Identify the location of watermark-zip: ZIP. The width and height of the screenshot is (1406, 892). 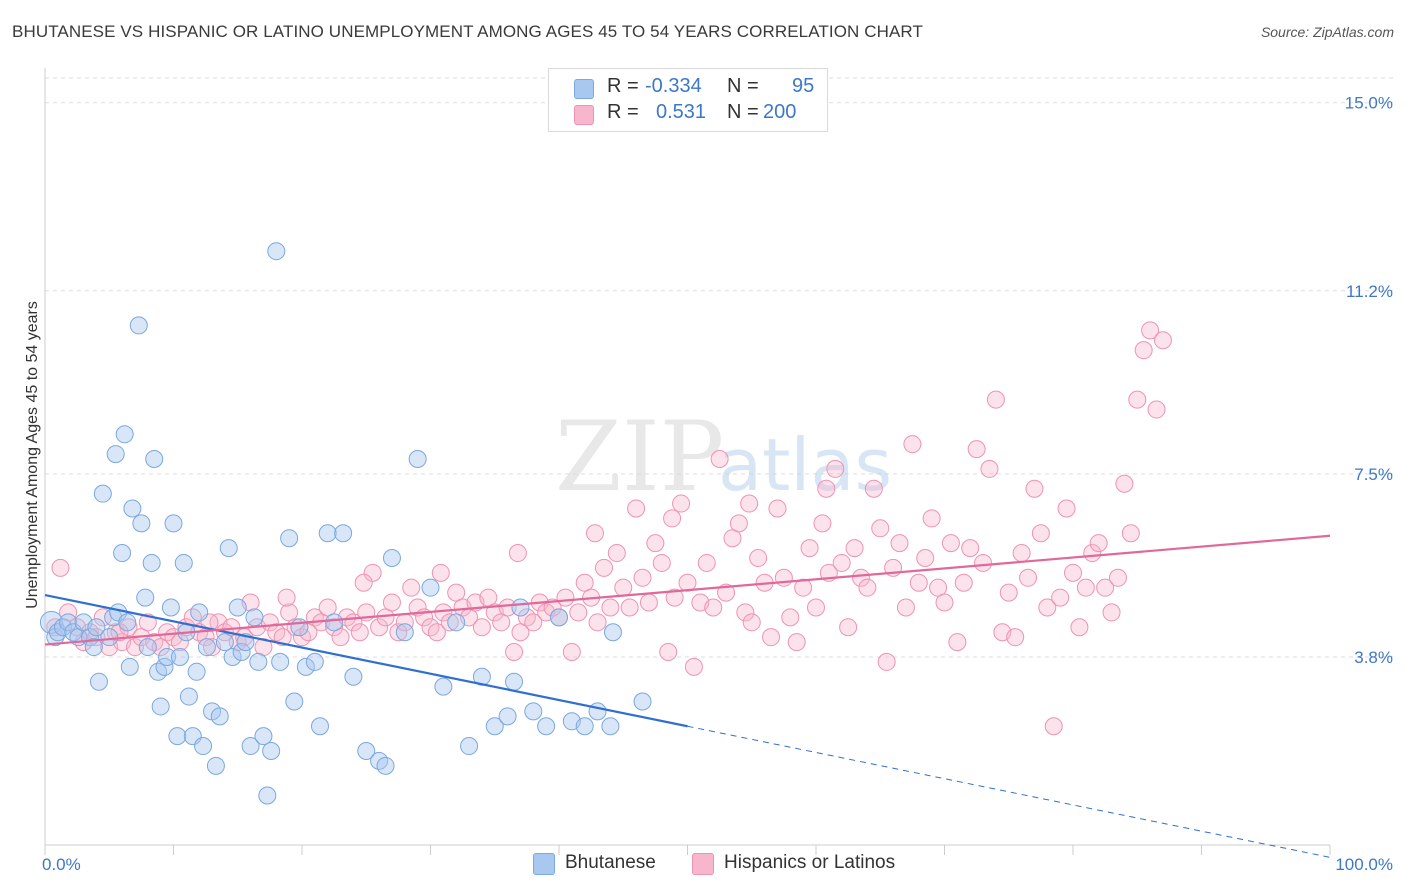
(639, 457).